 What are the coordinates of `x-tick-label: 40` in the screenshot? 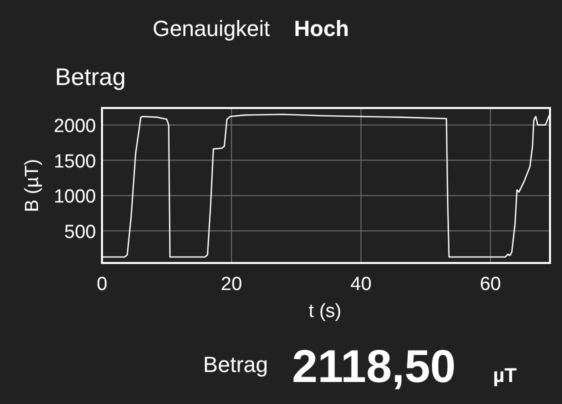 It's located at (361, 284).